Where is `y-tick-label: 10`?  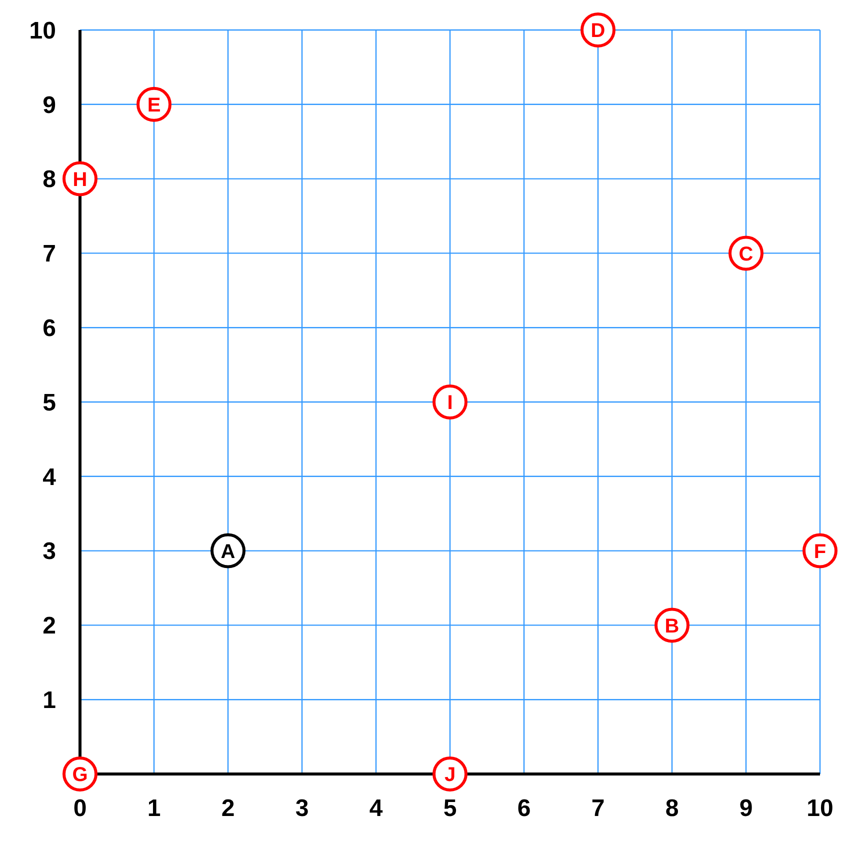 y-tick-label: 10 is located at coordinates (42, 30).